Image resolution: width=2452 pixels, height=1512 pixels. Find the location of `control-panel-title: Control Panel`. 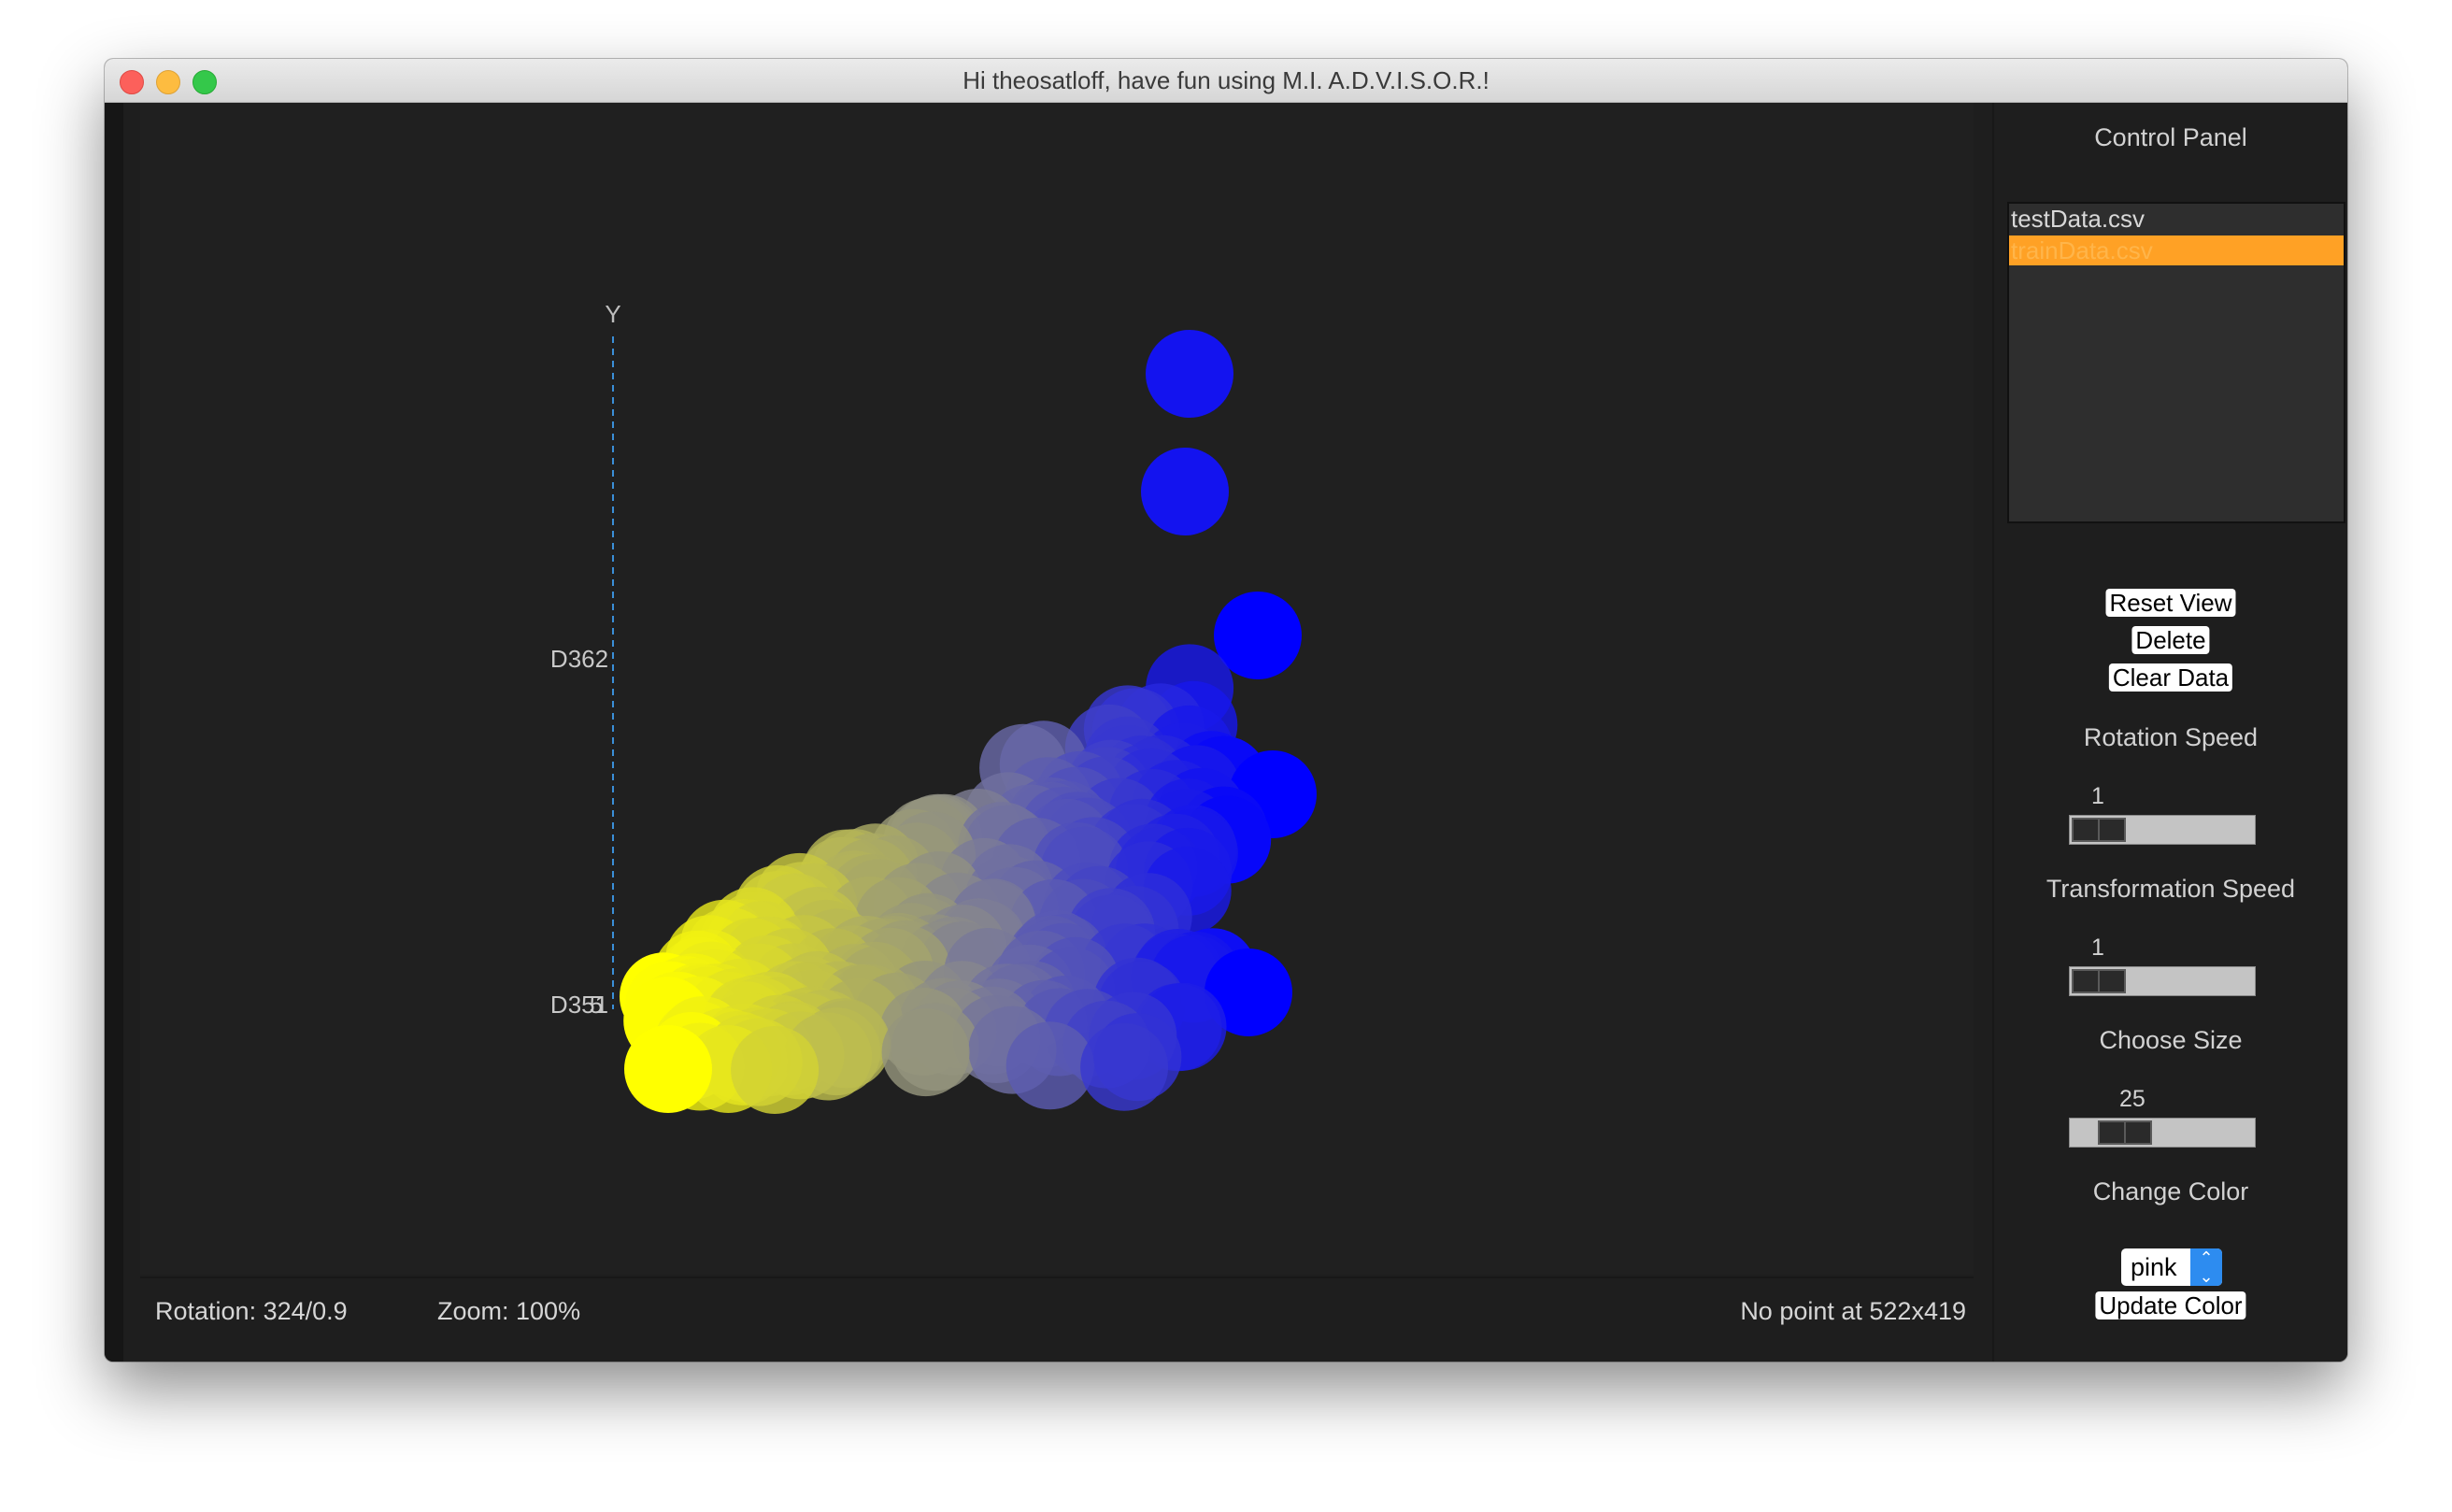

control-panel-title: Control Panel is located at coordinates (2170, 137).